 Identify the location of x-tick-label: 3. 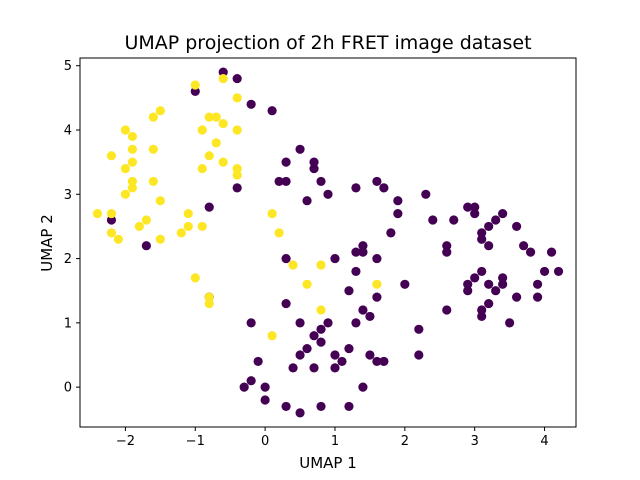
(475, 441).